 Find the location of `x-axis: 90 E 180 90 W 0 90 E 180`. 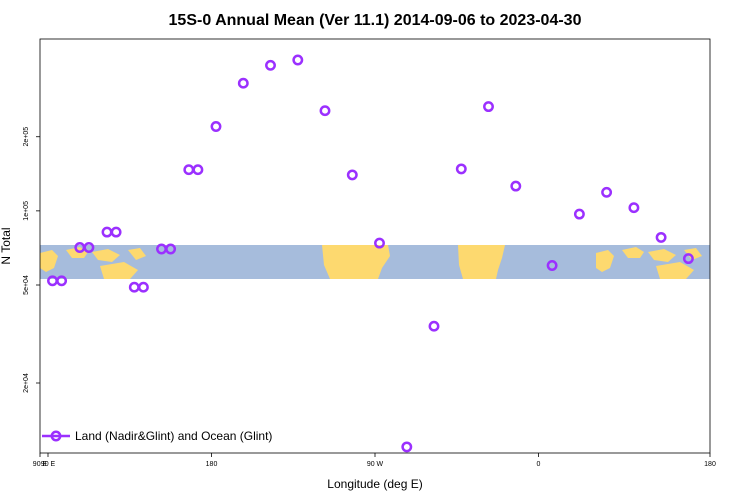

x-axis: 90 E 180 90 W 0 90 E 180 is located at coordinates (374, 460).